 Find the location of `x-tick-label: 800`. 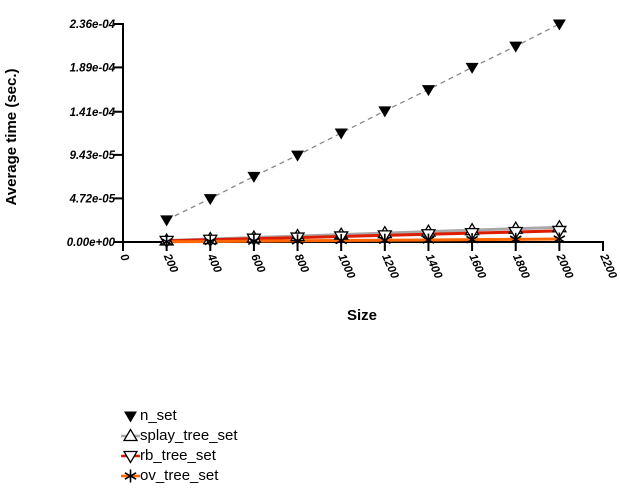

x-tick-label: 800 is located at coordinates (301, 263).